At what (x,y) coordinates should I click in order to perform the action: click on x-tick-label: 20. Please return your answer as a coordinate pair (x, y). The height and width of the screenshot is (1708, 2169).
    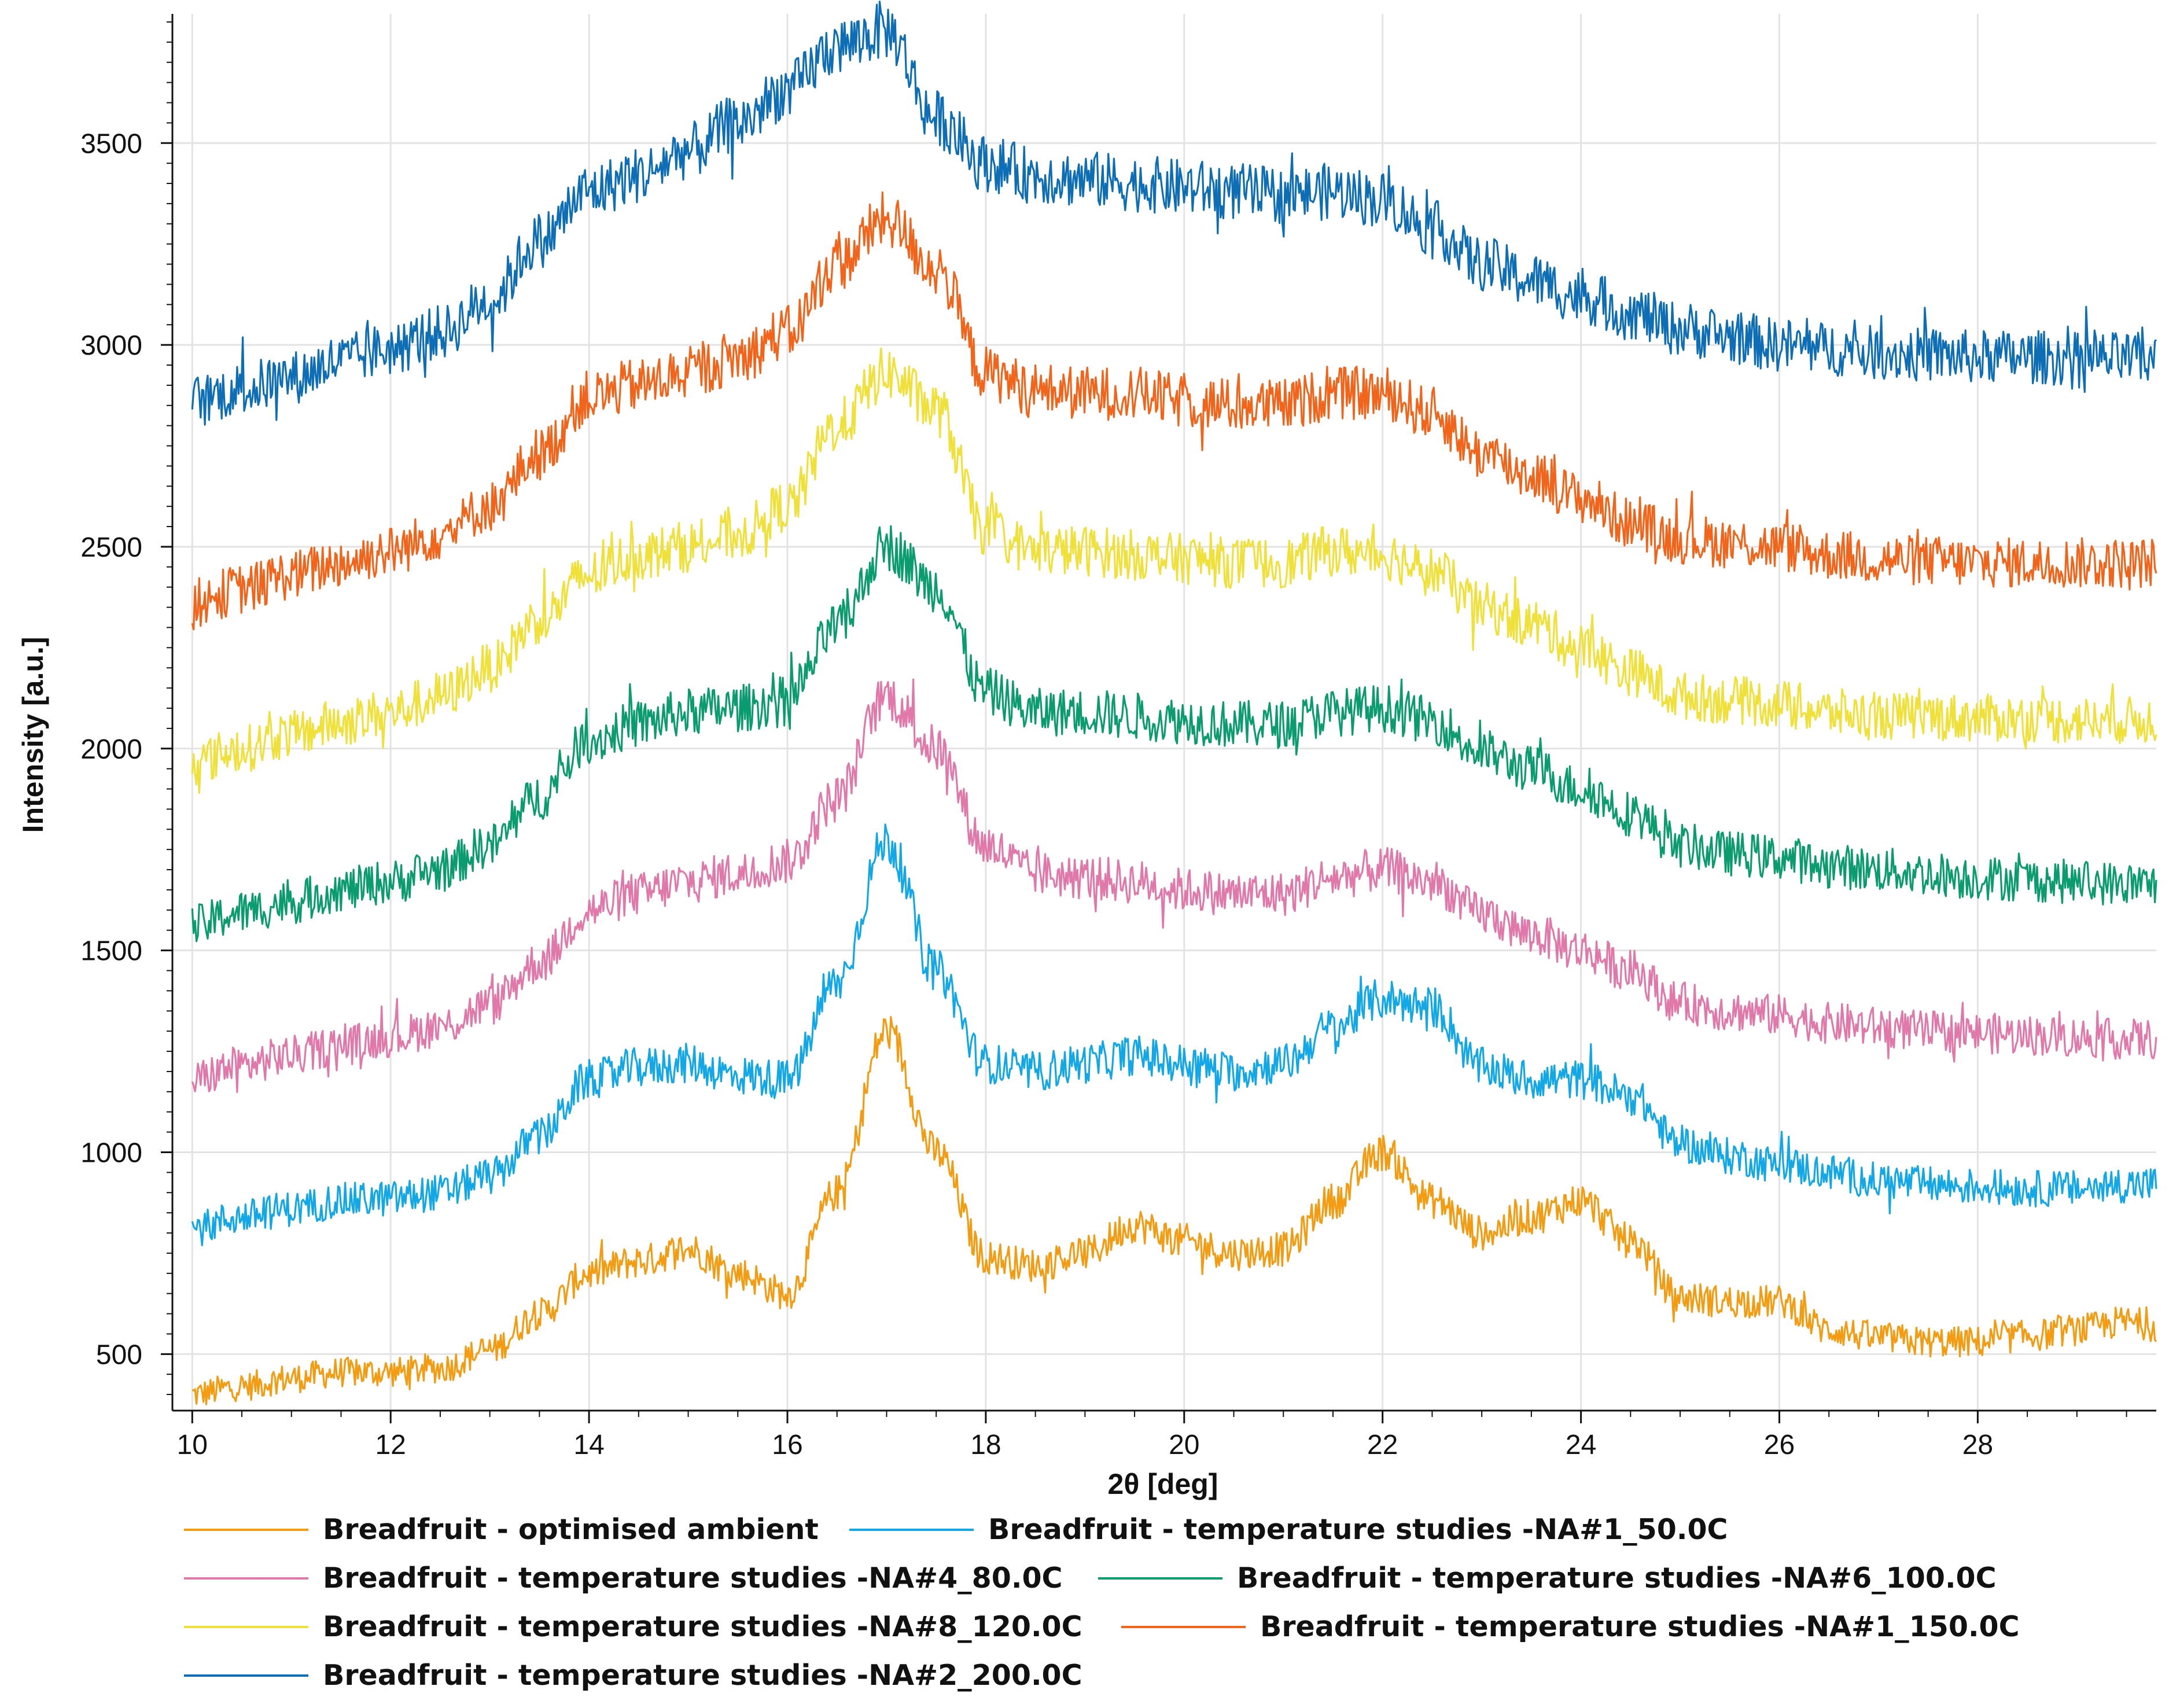
    Looking at the image, I should click on (1184, 1445).